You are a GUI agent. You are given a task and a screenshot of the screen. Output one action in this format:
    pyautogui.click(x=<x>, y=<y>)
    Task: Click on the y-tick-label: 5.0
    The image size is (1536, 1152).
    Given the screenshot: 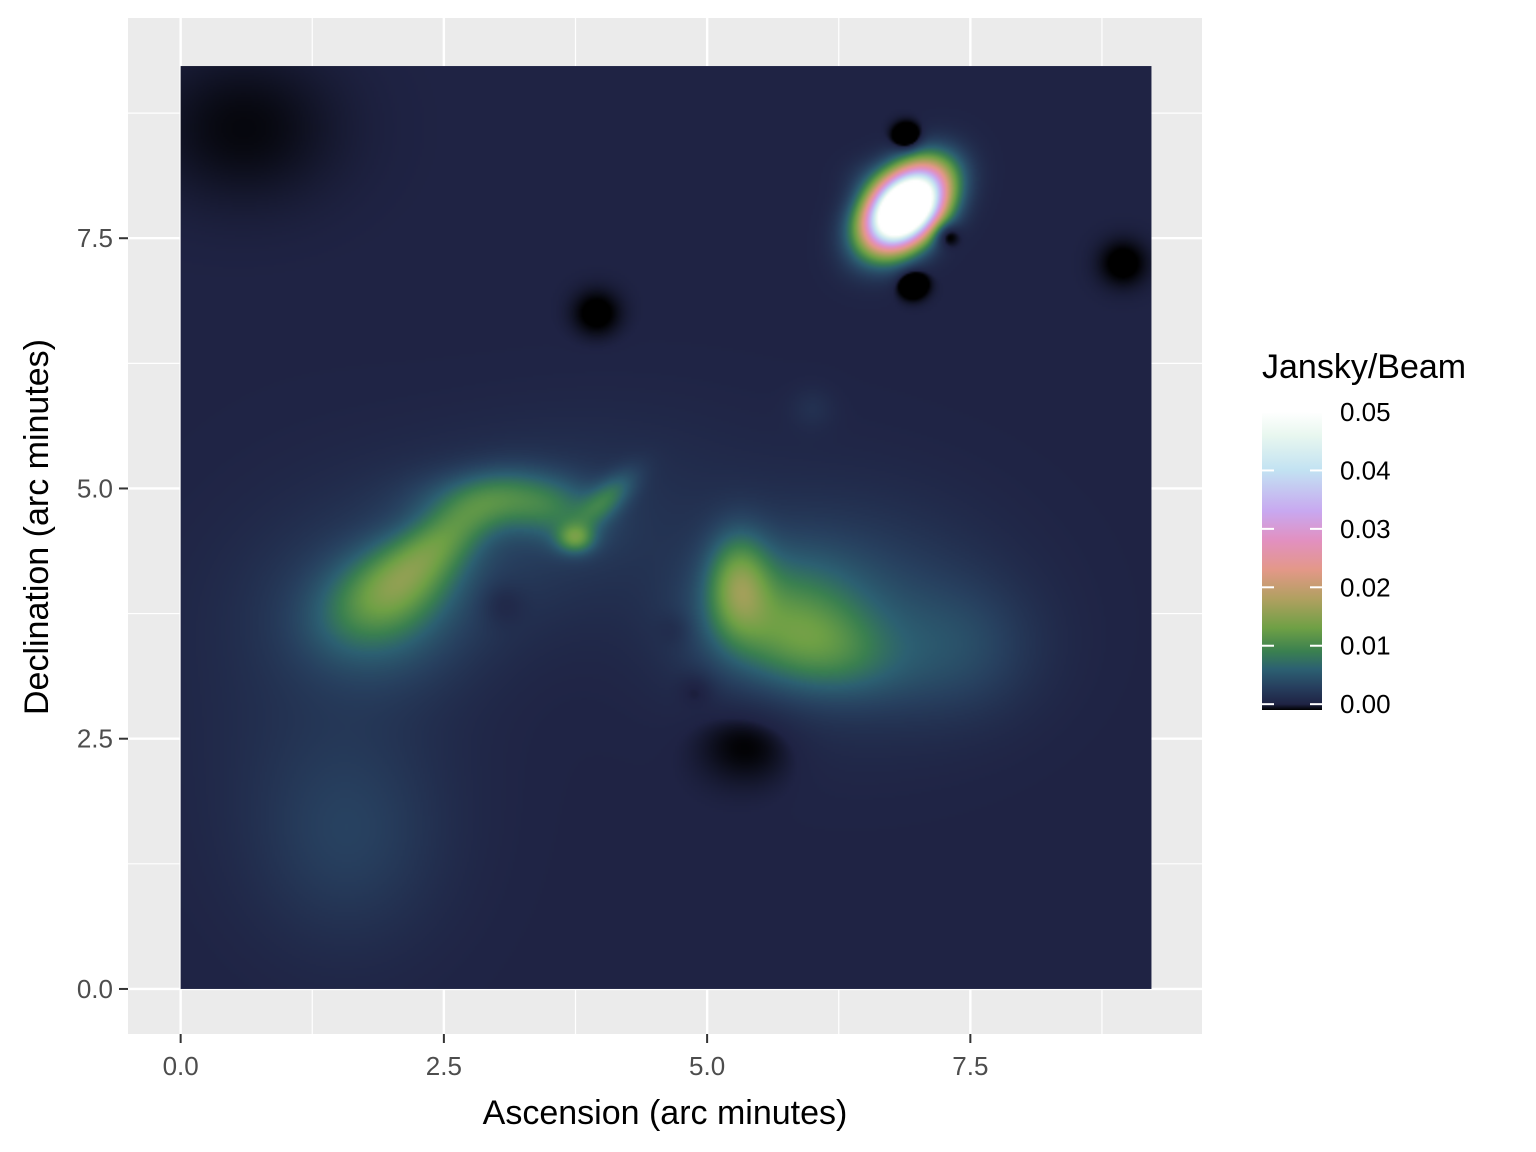 What is the action you would take?
    pyautogui.click(x=95, y=488)
    